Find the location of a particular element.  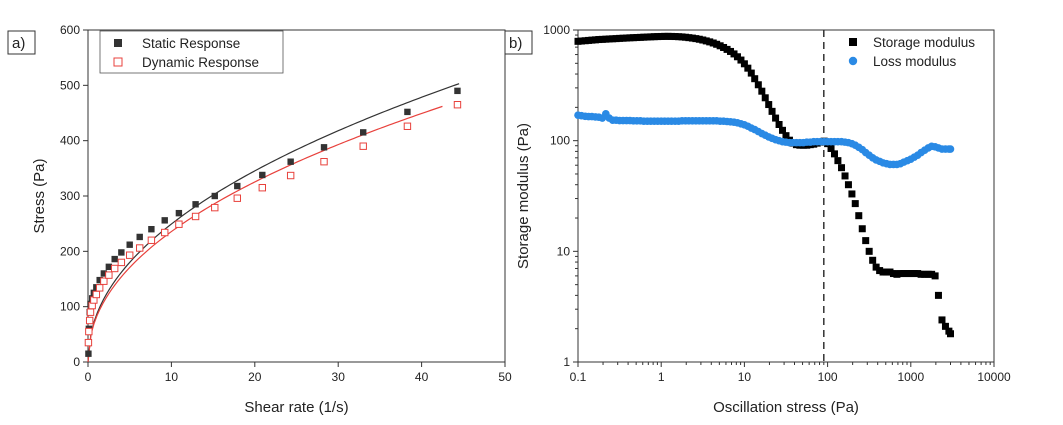

y-axis-label: Storage modulus (Pa) is located at coordinates (523, 196).